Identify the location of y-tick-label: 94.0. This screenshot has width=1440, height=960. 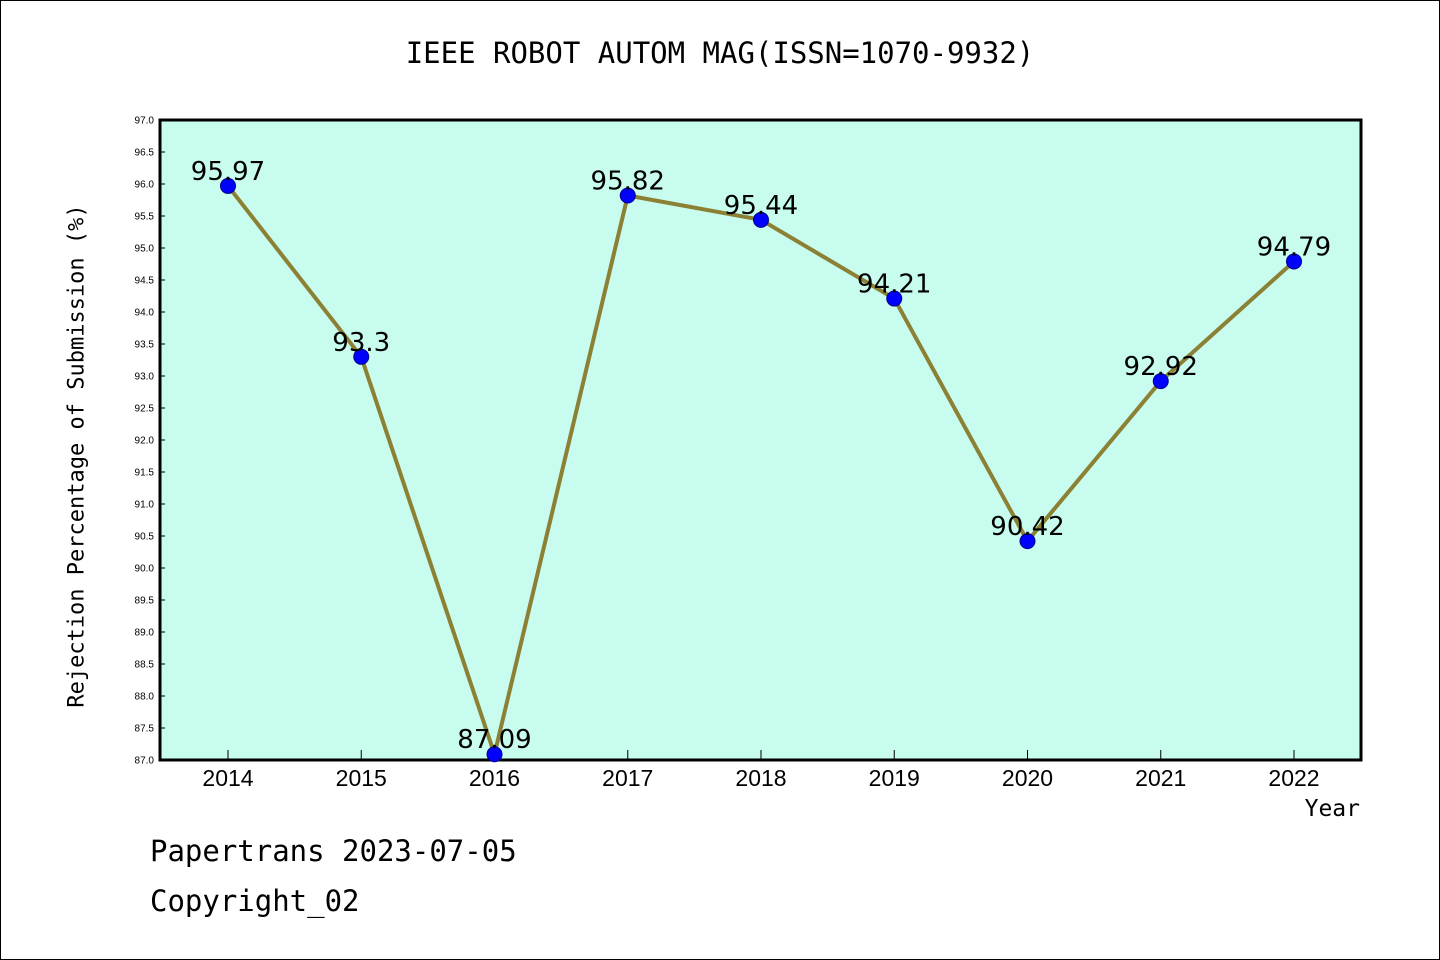
(145, 313).